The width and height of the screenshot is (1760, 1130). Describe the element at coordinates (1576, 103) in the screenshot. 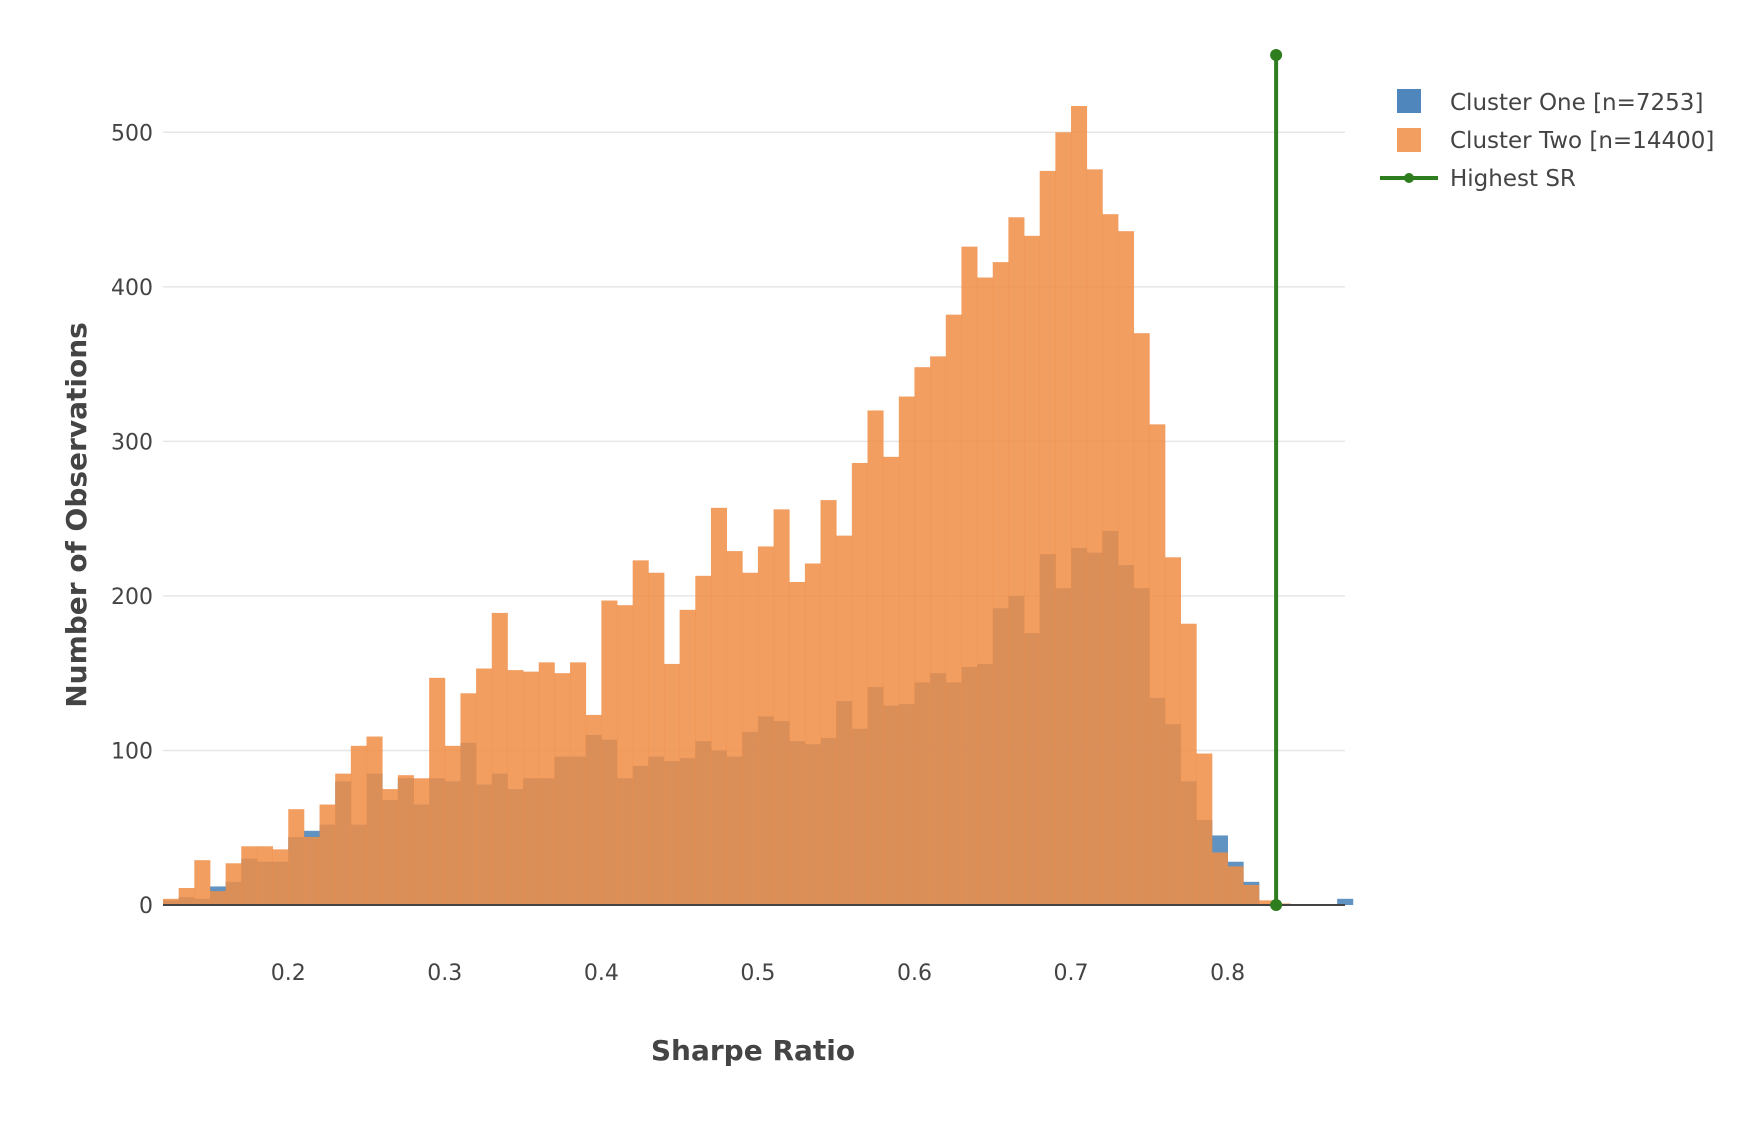

I see `legend-label-cluster-one: Cluster One [n=7253]` at that location.